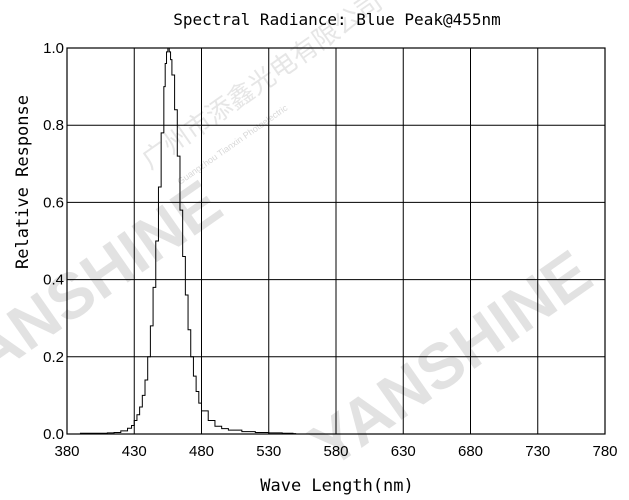 This screenshot has height=500, width=629. I want to click on x-tick-label-2: 480, so click(201, 451).